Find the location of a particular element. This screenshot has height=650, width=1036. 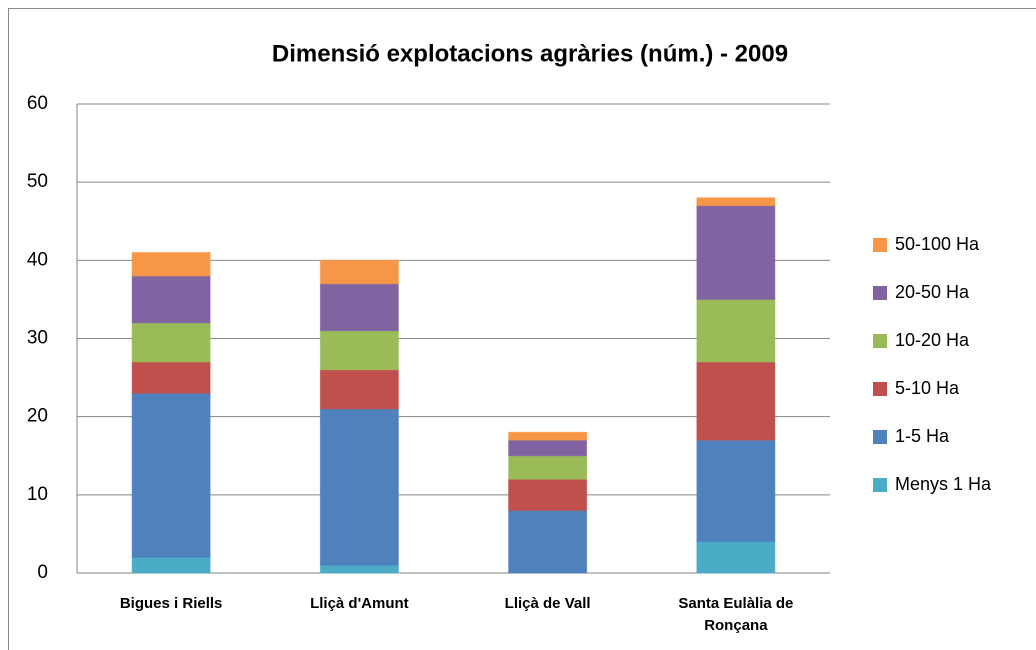

y-tick-label: 10 is located at coordinates (37, 494).